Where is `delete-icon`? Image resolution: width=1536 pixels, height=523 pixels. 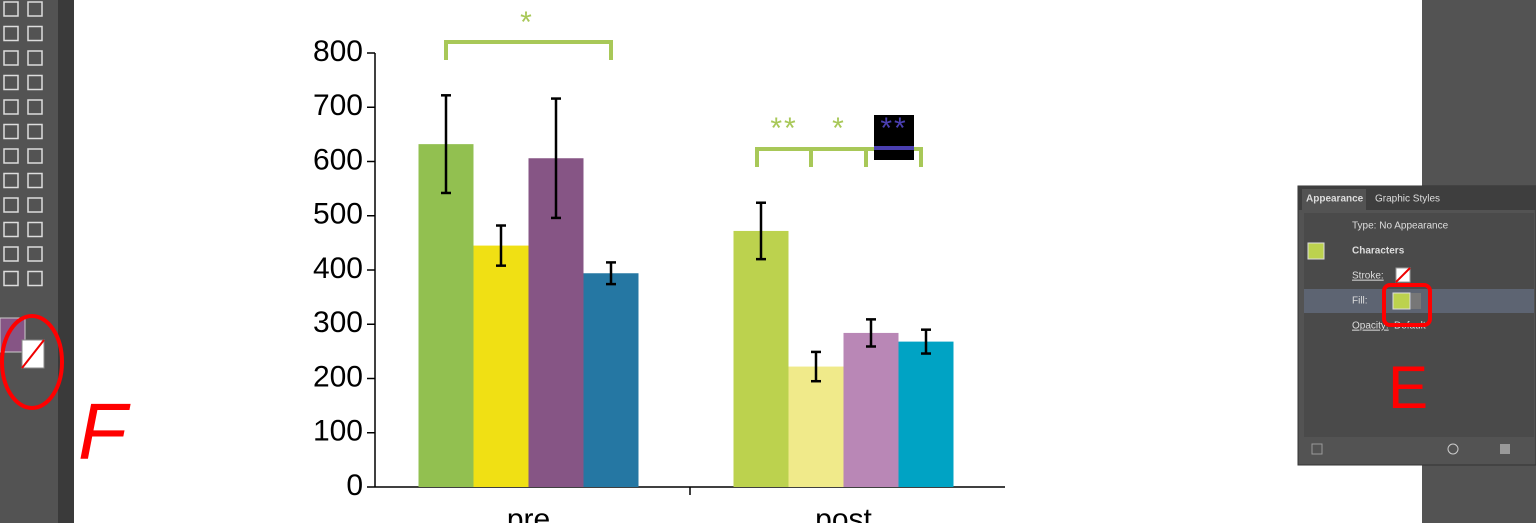 delete-icon is located at coordinates (1505, 449).